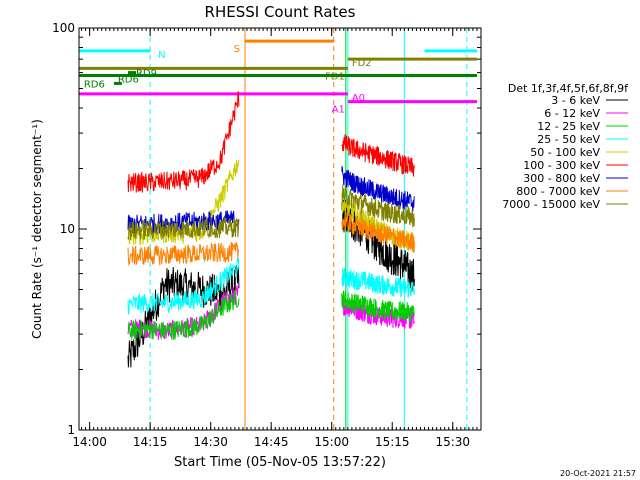 The image size is (640, 480). What do you see at coordinates (94, 84) in the screenshot?
I see `marker-label-rd6: RD6` at bounding box center [94, 84].